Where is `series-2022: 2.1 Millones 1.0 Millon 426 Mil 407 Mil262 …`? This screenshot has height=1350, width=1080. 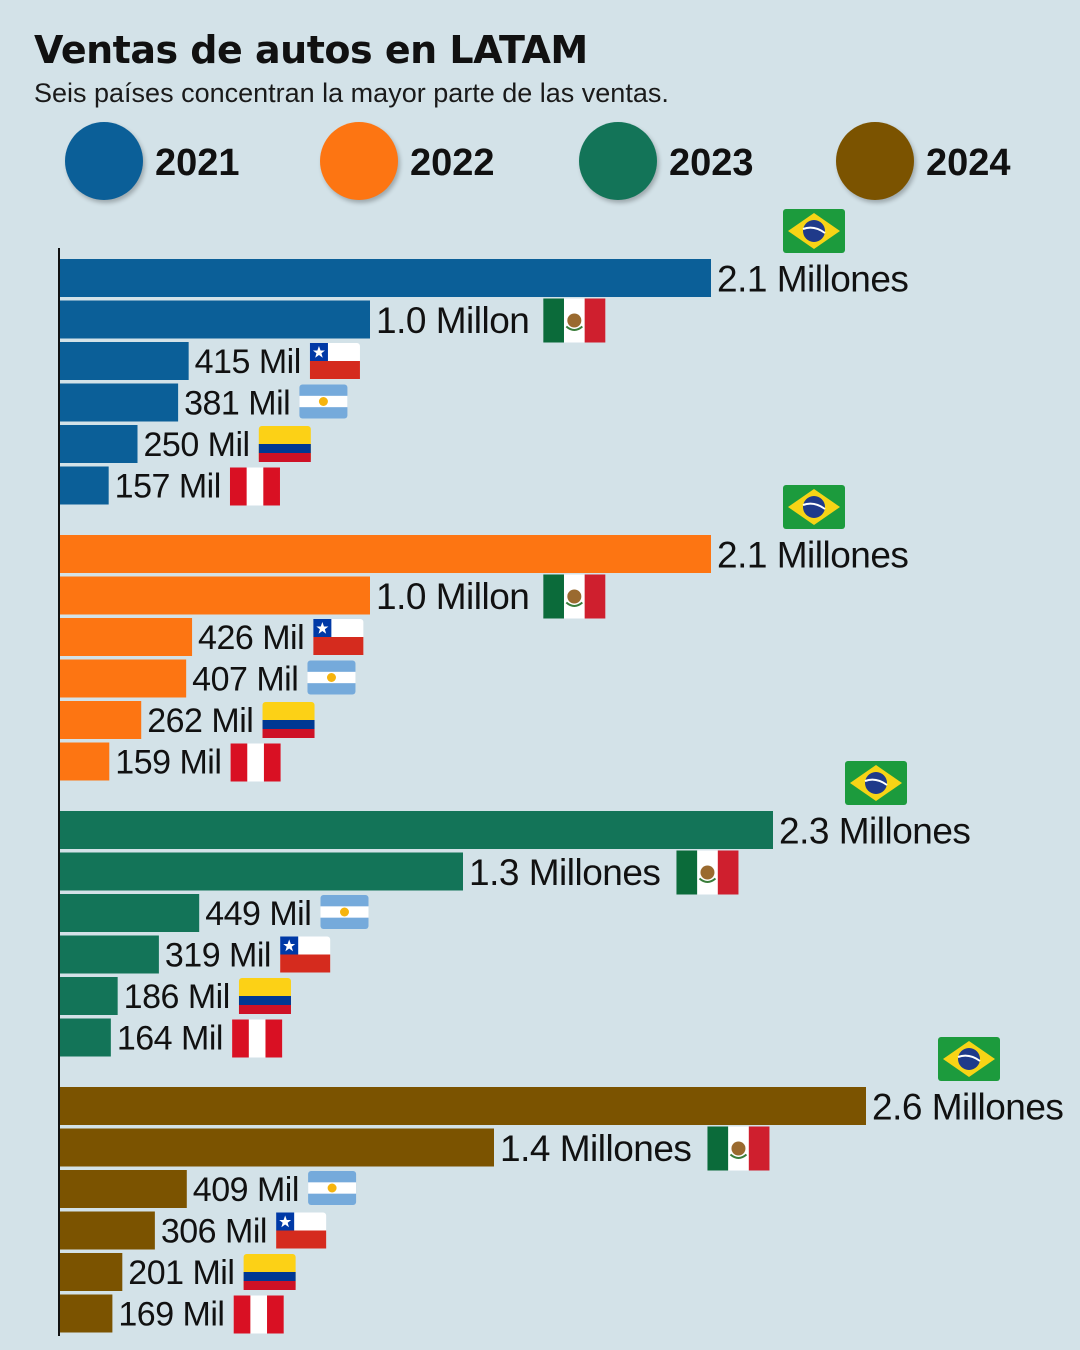
series-2022: 2.1 Millones 1.0 Millon 426 Mil 407 Mil262 … is located at coordinates (484, 658).